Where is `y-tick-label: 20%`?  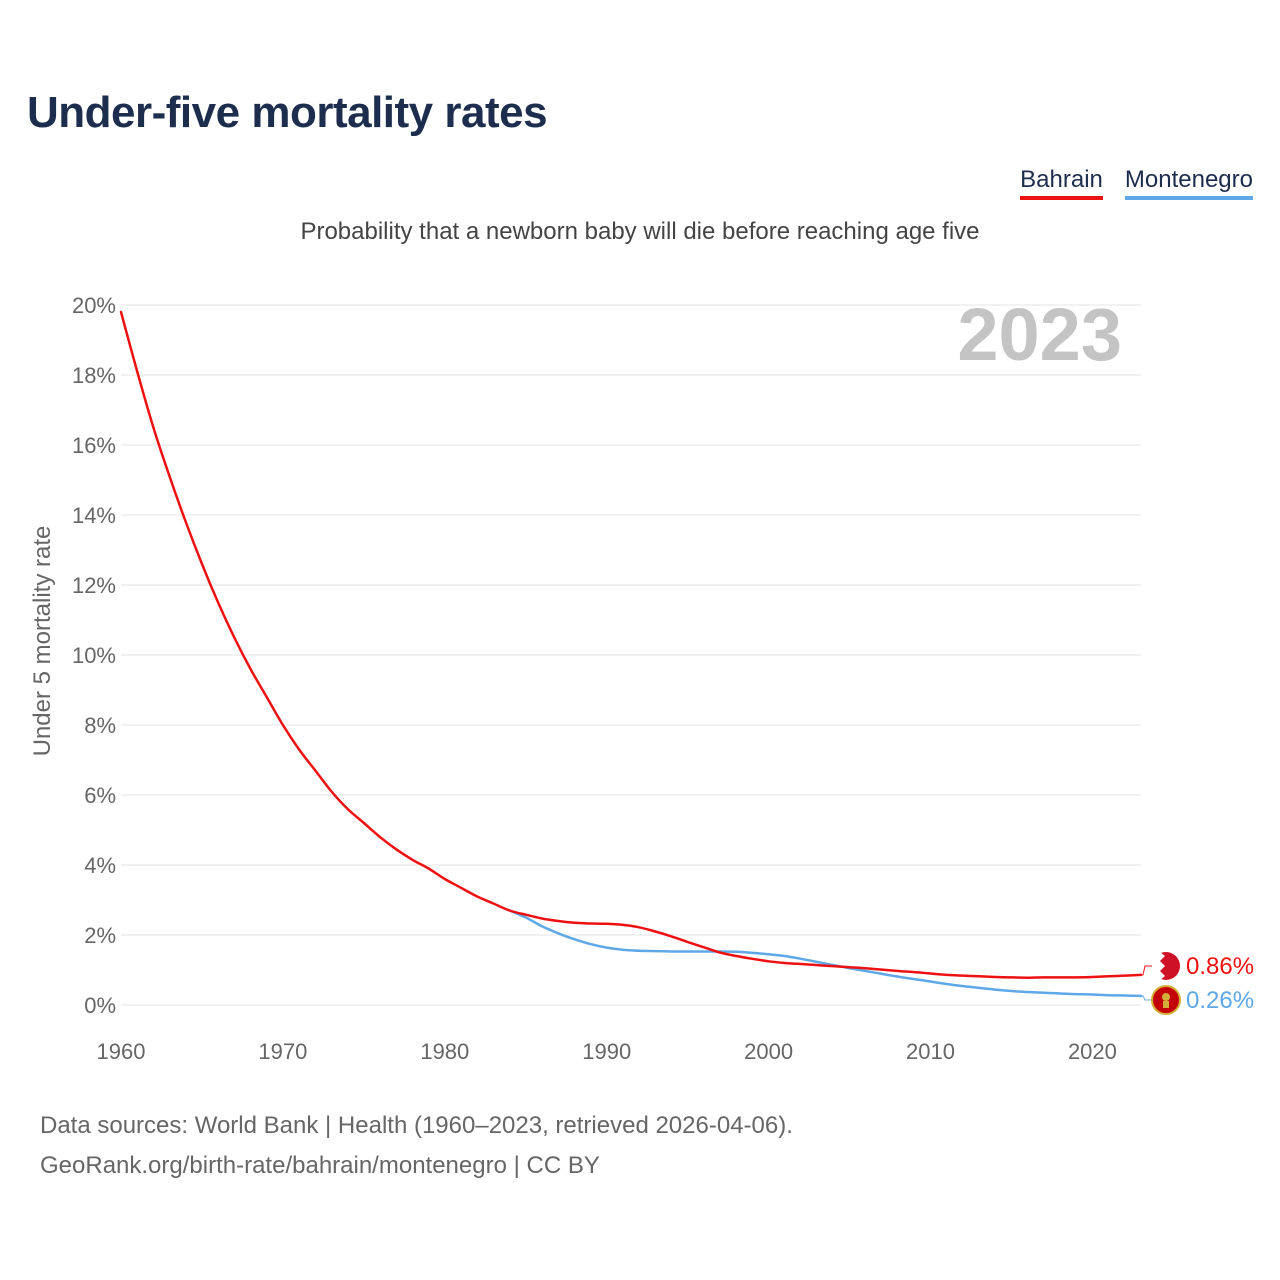
y-tick-label: 20% is located at coordinates (94, 305).